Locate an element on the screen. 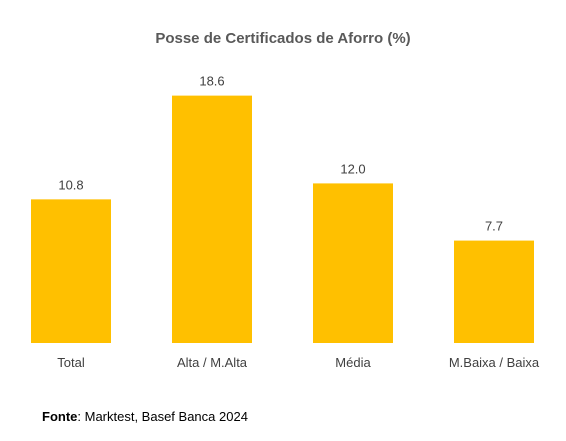 The image size is (566, 441). data-label-2: 12.0 is located at coordinates (352, 168).